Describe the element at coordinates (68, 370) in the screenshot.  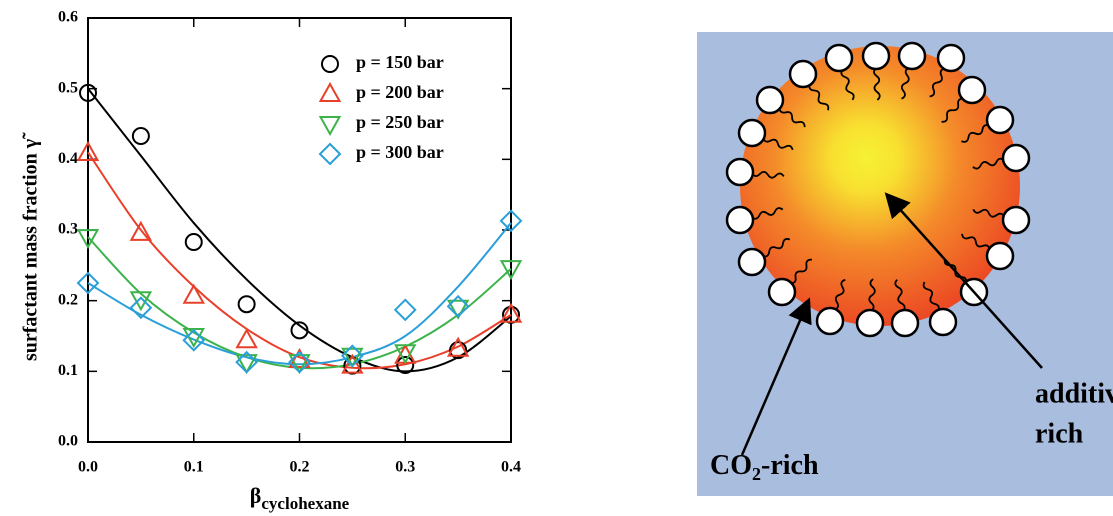
I see `y-tick-label: 0.1` at that location.